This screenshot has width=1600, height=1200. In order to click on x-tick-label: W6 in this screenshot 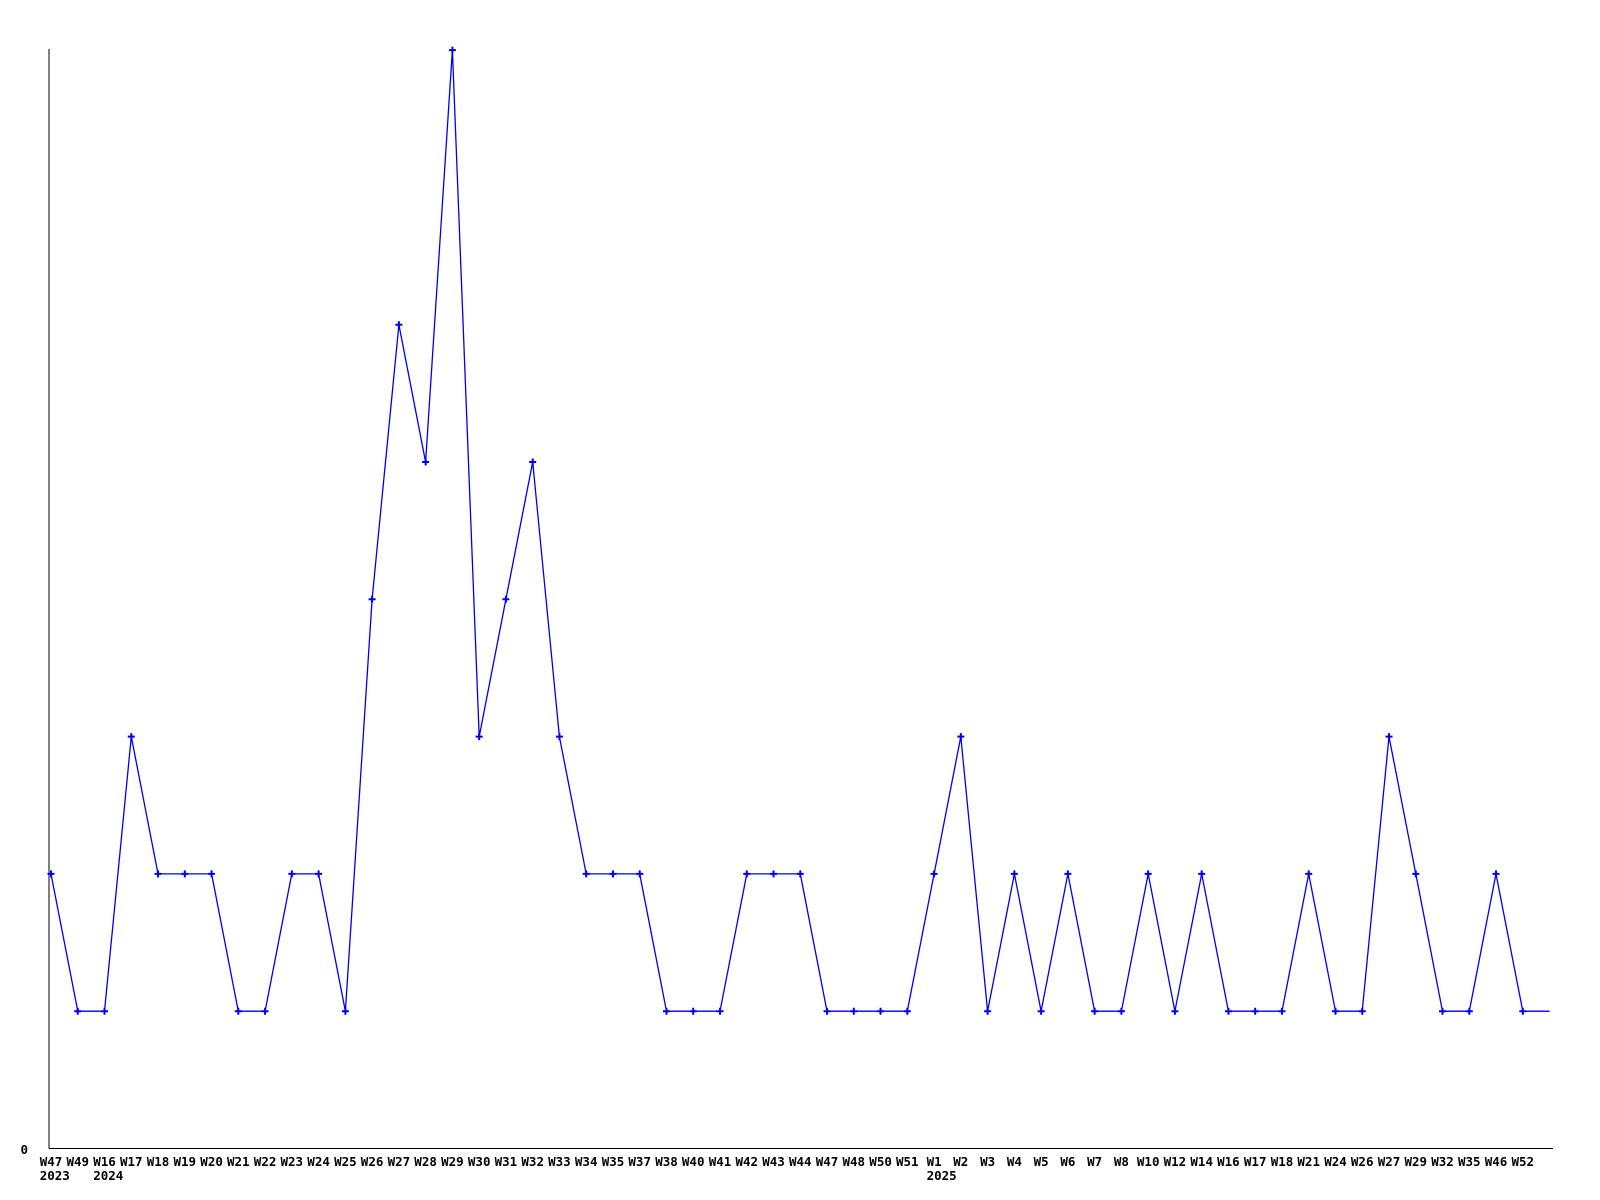, I will do `click(1067, 1161)`.